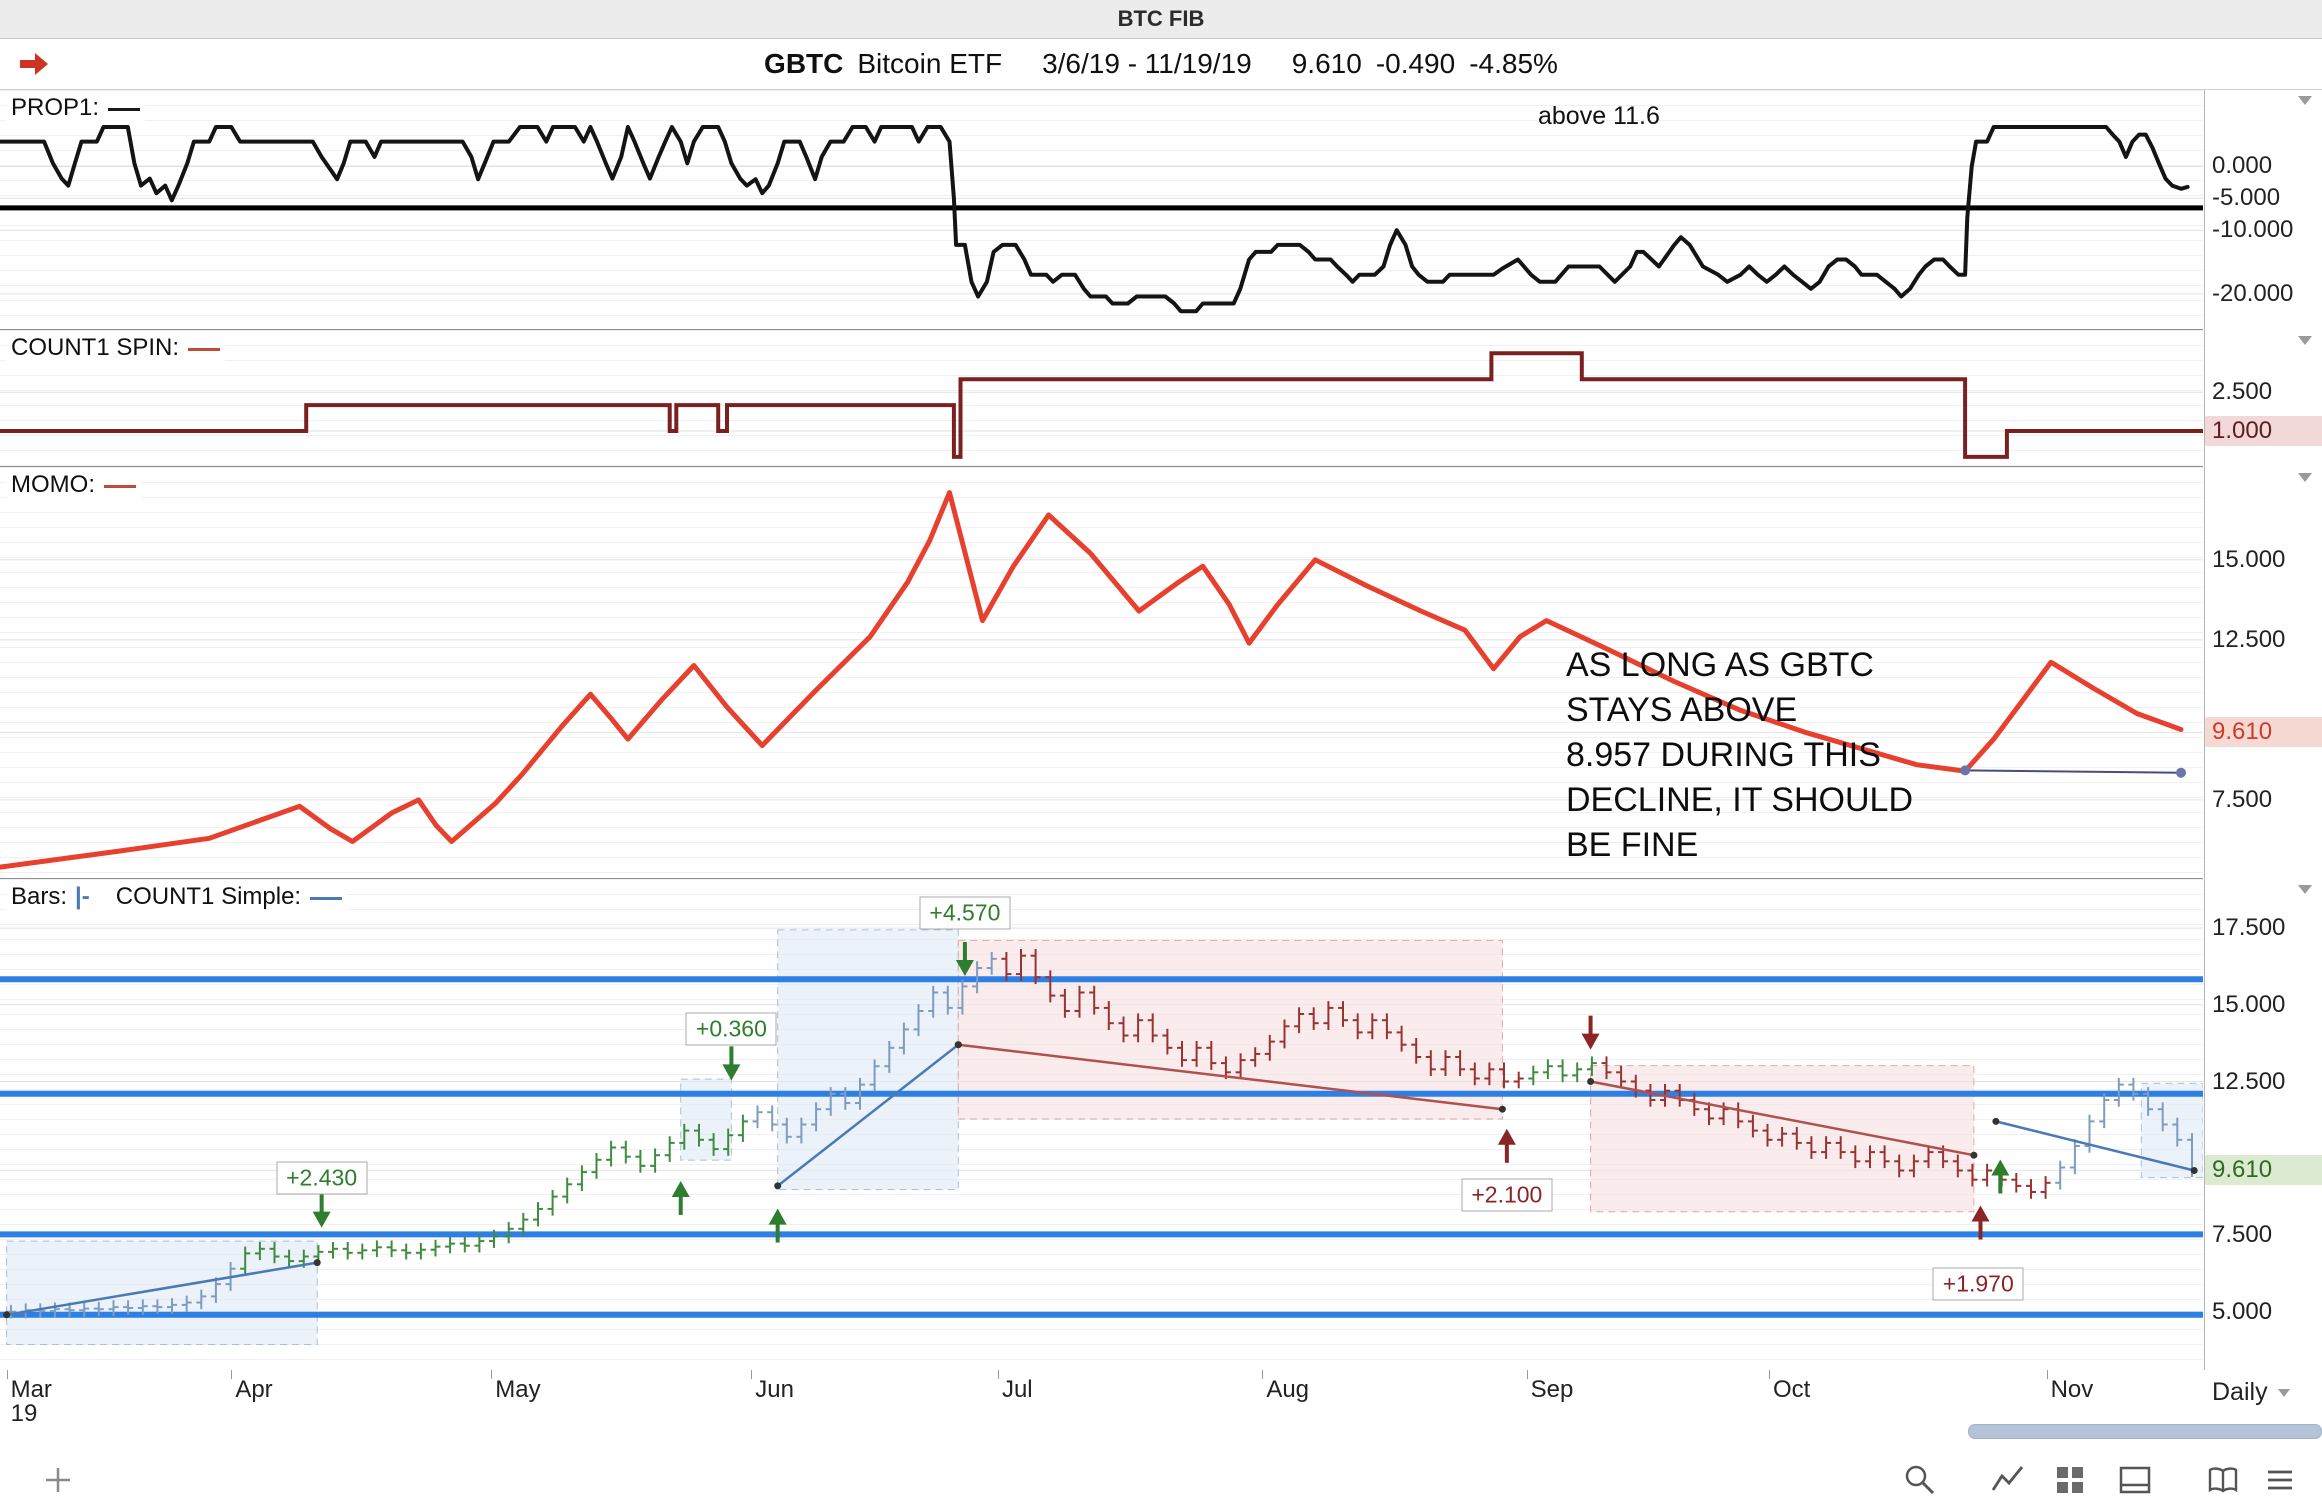 This screenshot has width=2322, height=1500. Describe the element at coordinates (2070, 1480) in the screenshot. I see `layout-grid-icon` at that location.